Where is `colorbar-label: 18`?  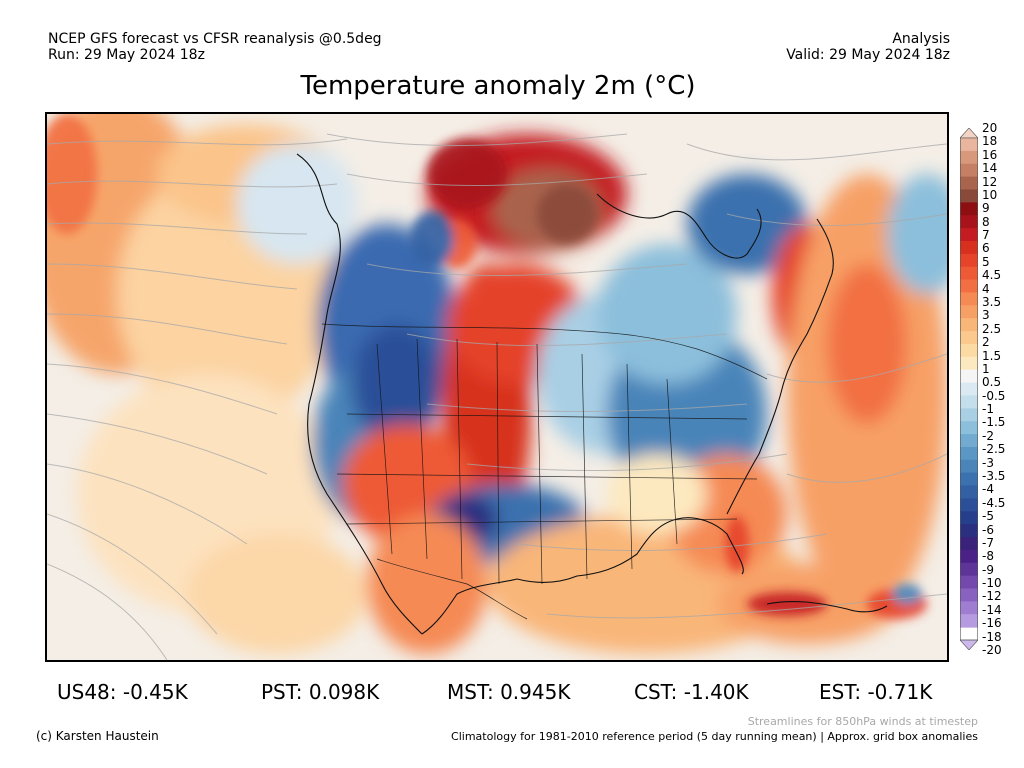 colorbar-label: 18 is located at coordinates (990, 141).